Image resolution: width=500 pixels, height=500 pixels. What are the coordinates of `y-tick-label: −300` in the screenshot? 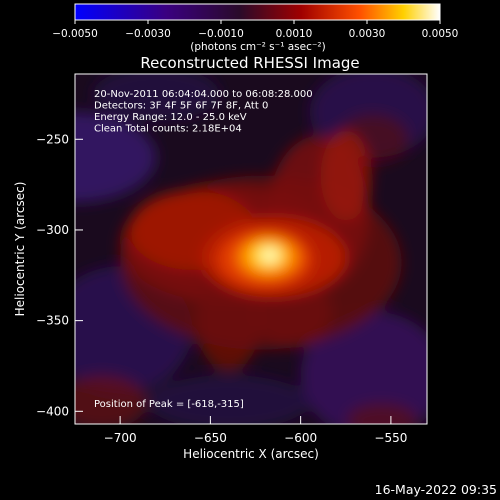 It's located at (52, 230).